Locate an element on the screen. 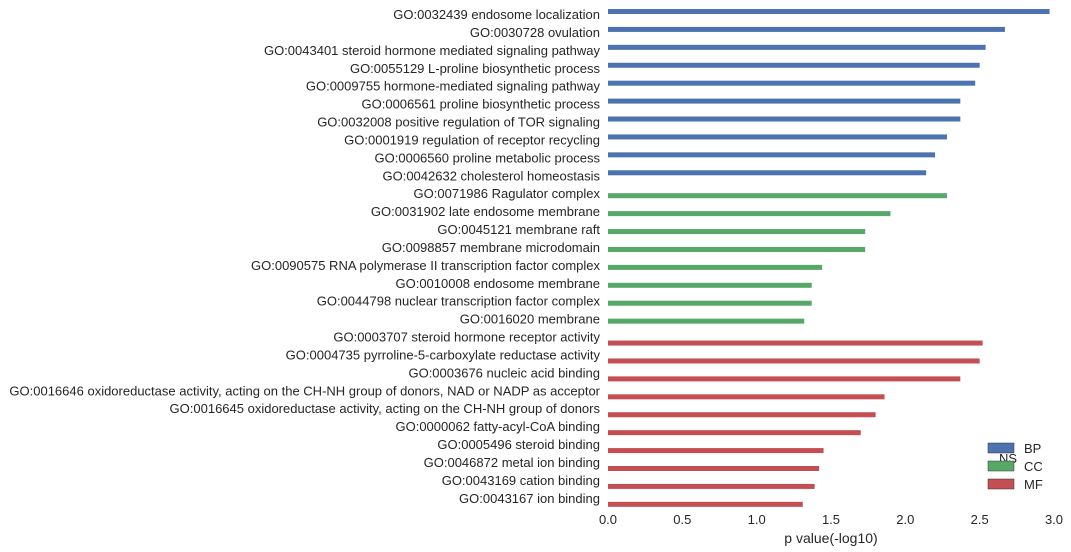 This screenshot has width=1071, height=552. category-label-27: GO:0043169 cation binding is located at coordinates (521, 480).